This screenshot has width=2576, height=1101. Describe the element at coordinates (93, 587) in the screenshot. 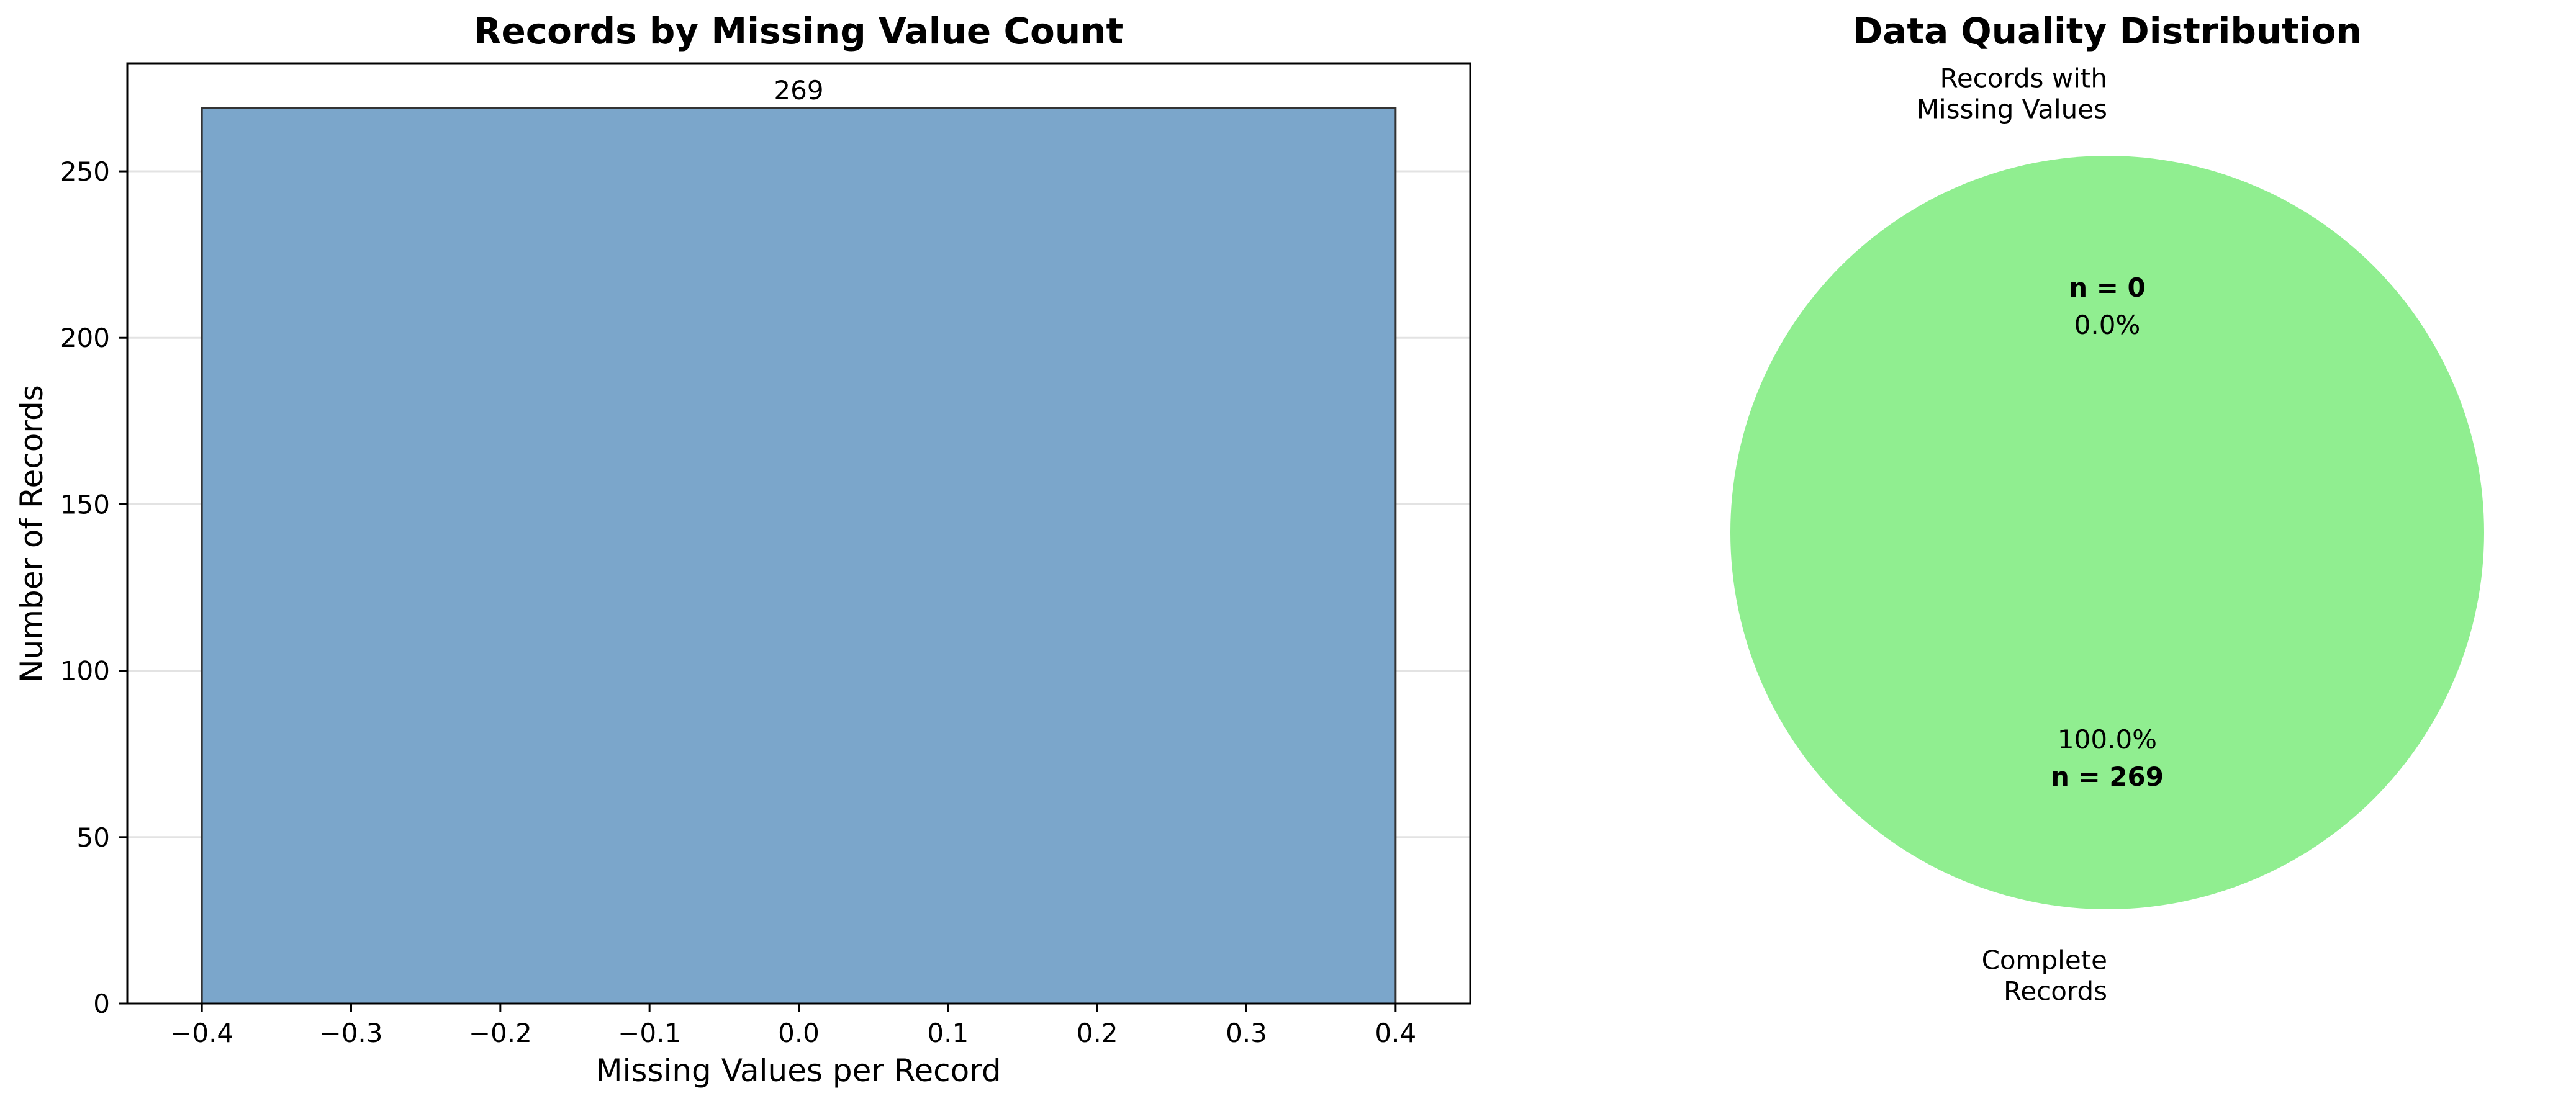

I see `bar-chart-y-axis-ticks: 0 50 100 150 200 250` at that location.